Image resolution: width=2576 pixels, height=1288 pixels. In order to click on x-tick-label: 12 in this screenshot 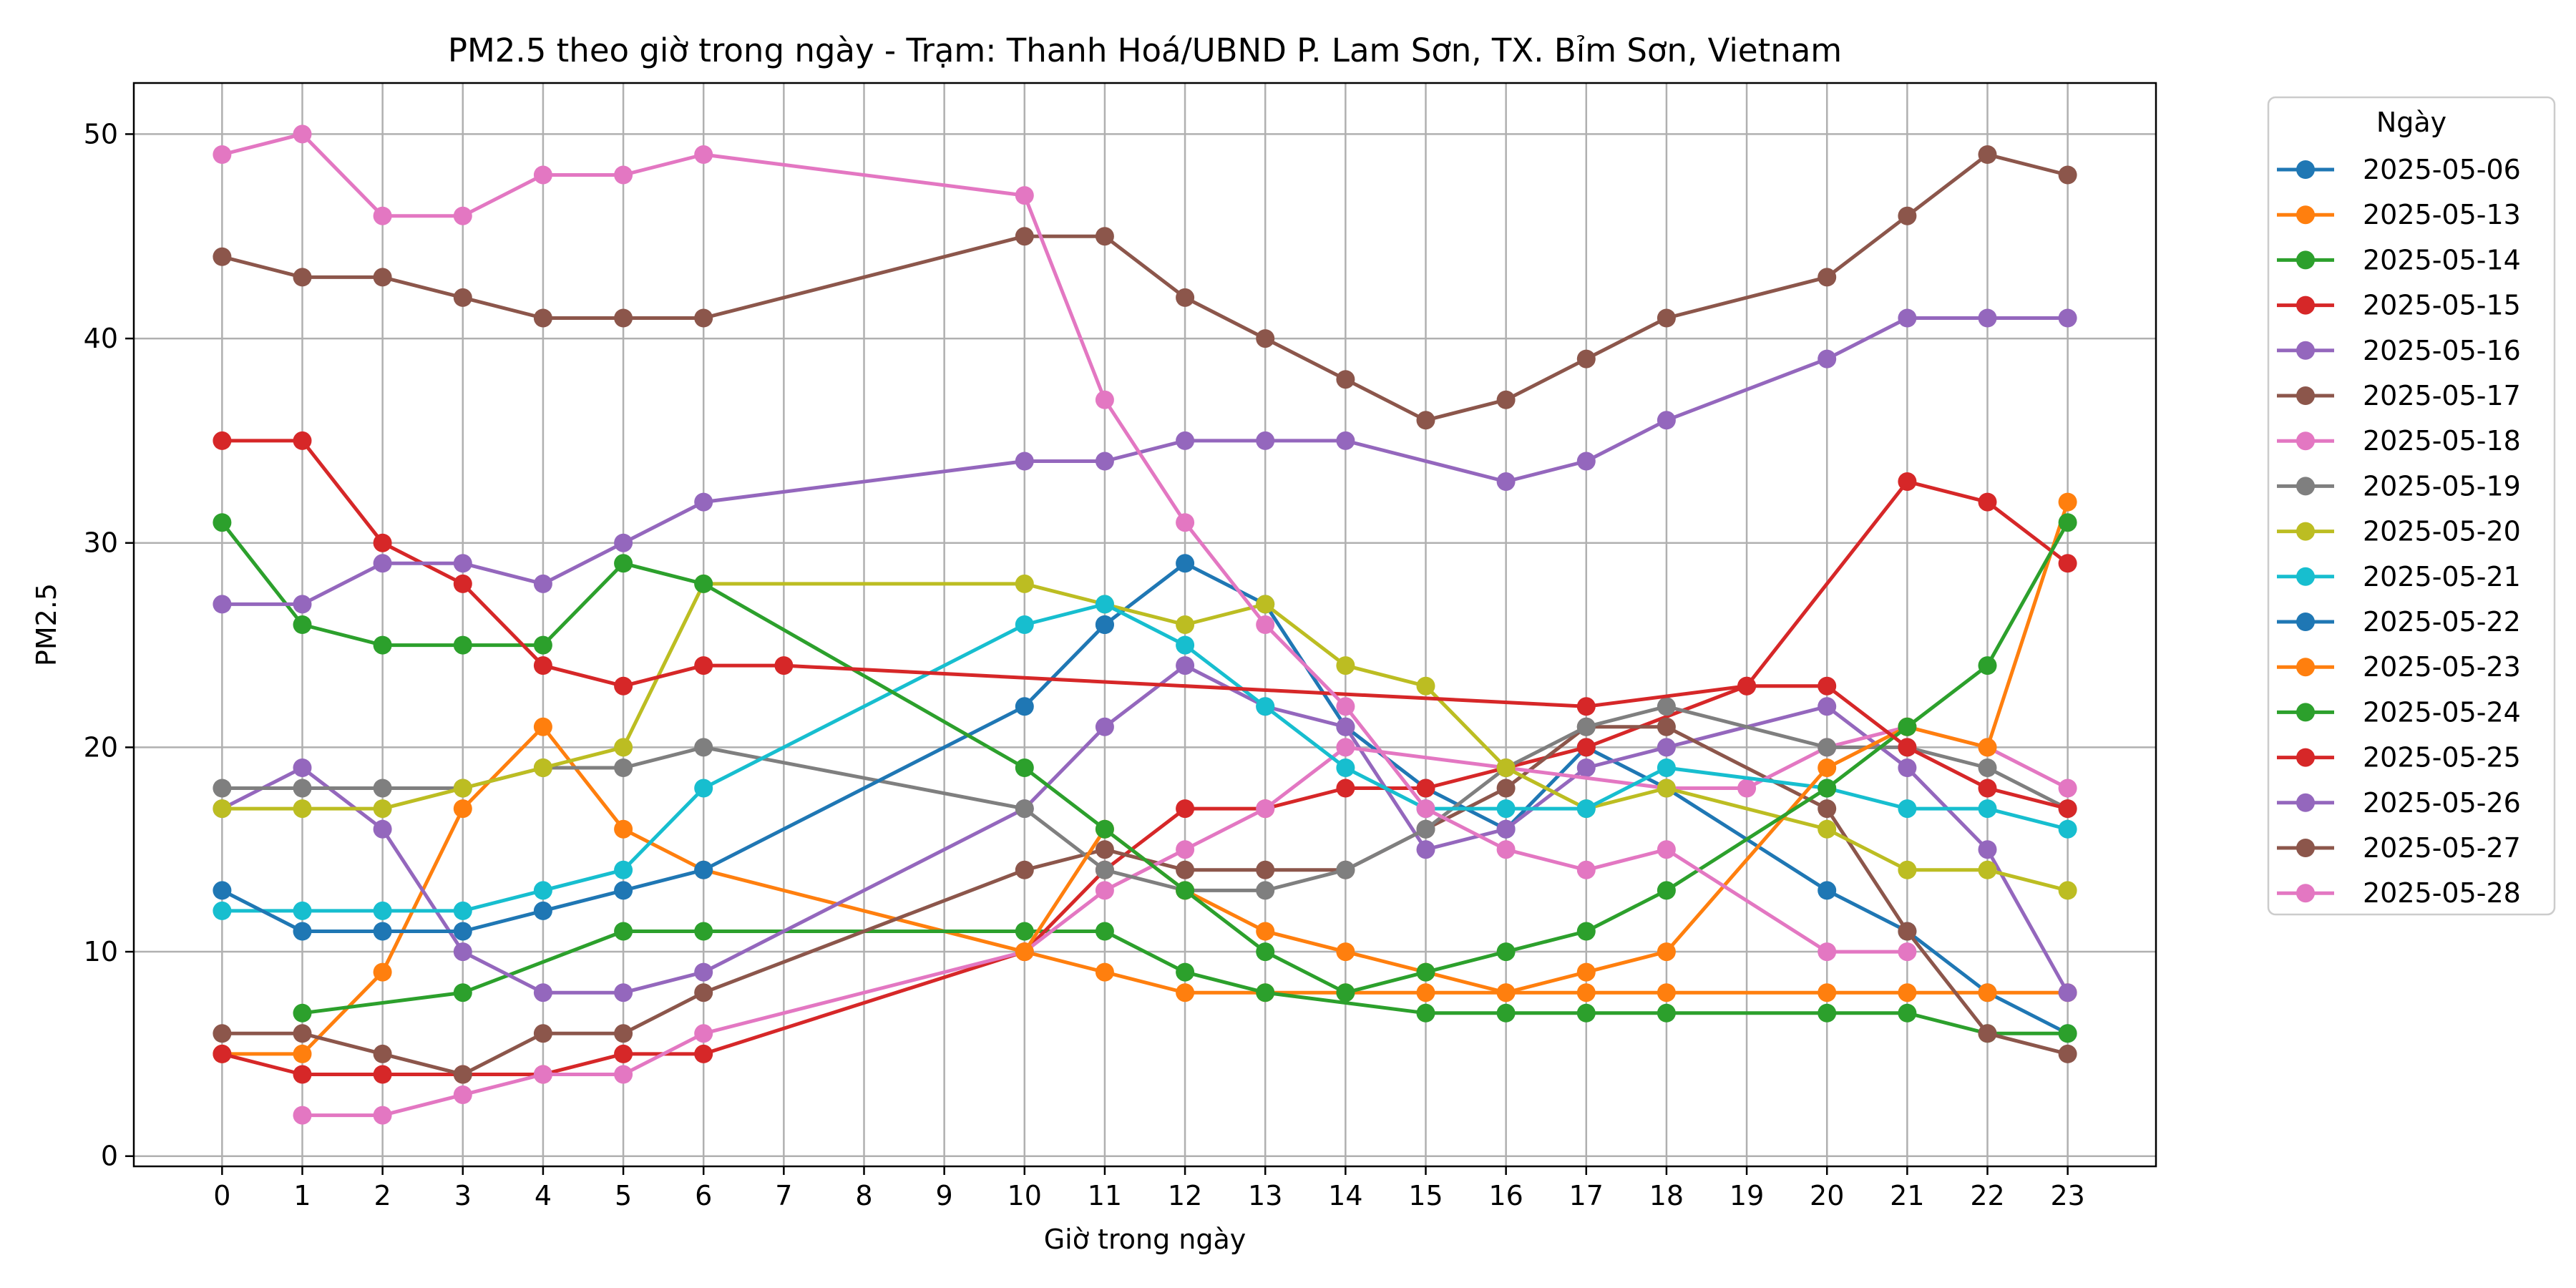, I will do `click(1185, 1195)`.